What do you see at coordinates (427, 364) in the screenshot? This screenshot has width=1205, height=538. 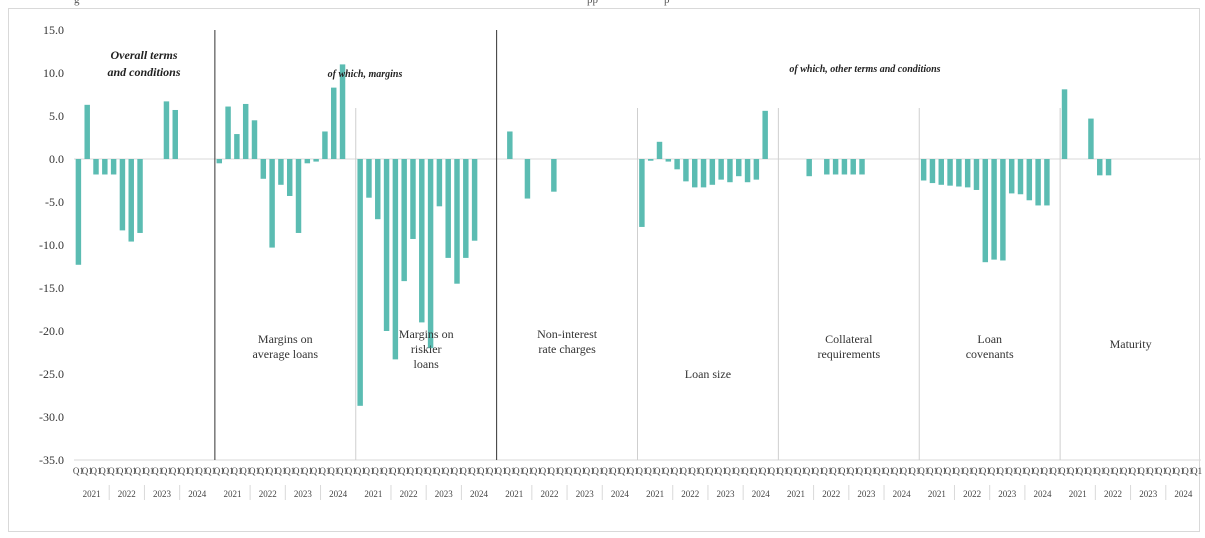 I see `panel-label: loans` at bounding box center [427, 364].